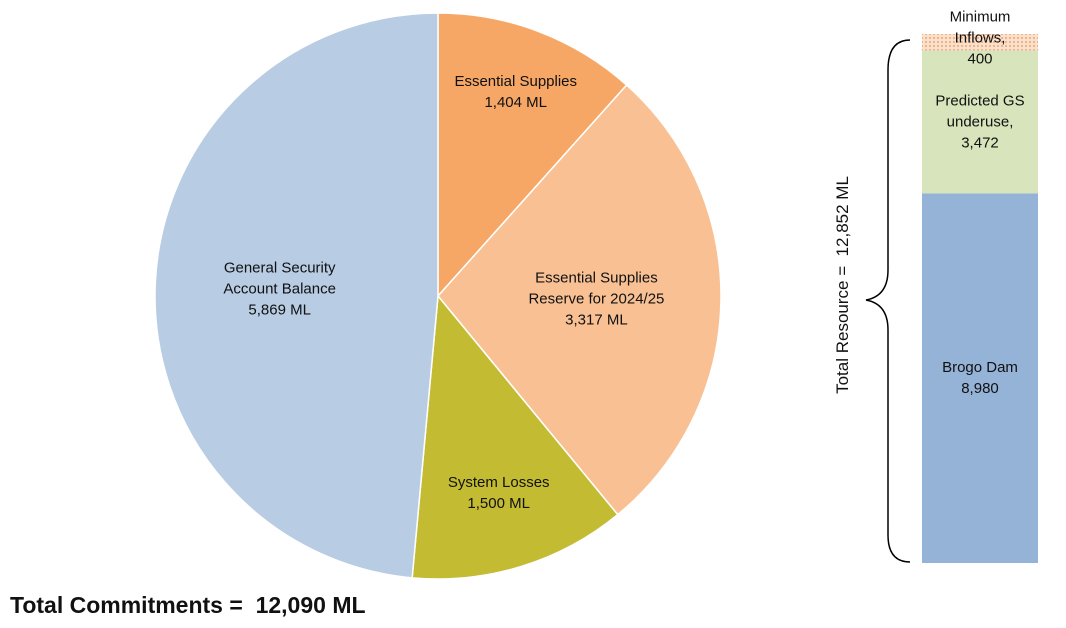 This screenshot has height=628, width=1066. What do you see at coordinates (980, 27) in the screenshot?
I see `label-line: Minimum Inflows,` at bounding box center [980, 27].